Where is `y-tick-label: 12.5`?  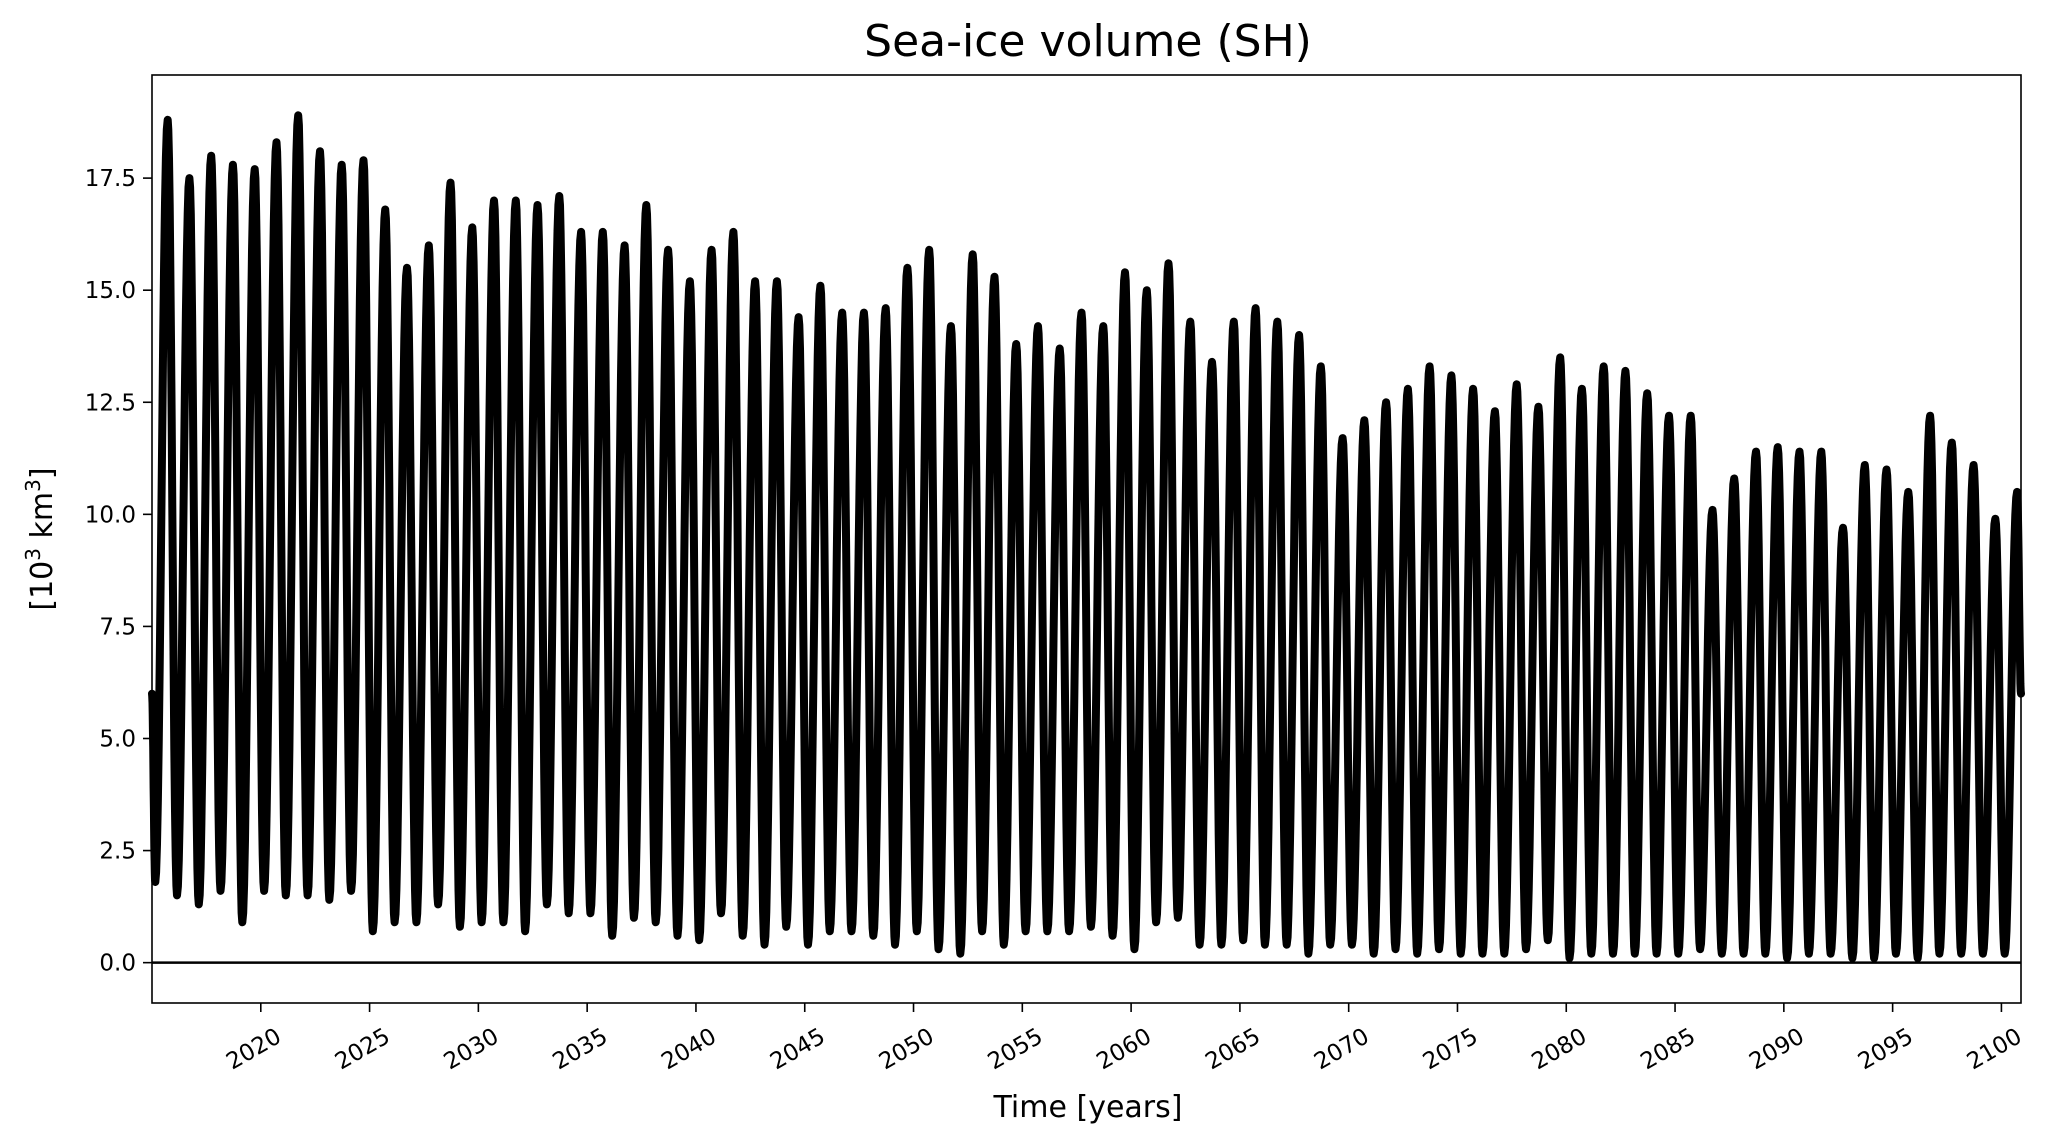 y-tick-label: 12.5 is located at coordinates (110, 403).